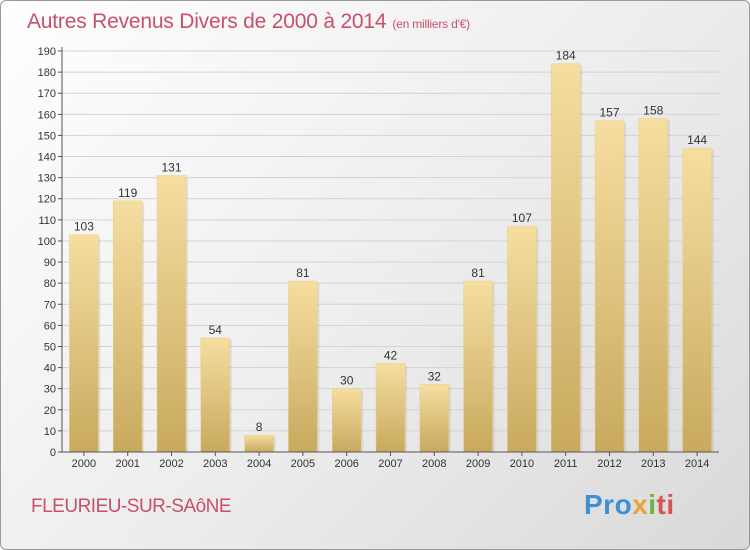  What do you see at coordinates (50, 326) in the screenshot?
I see `y-tick-label: 60` at bounding box center [50, 326].